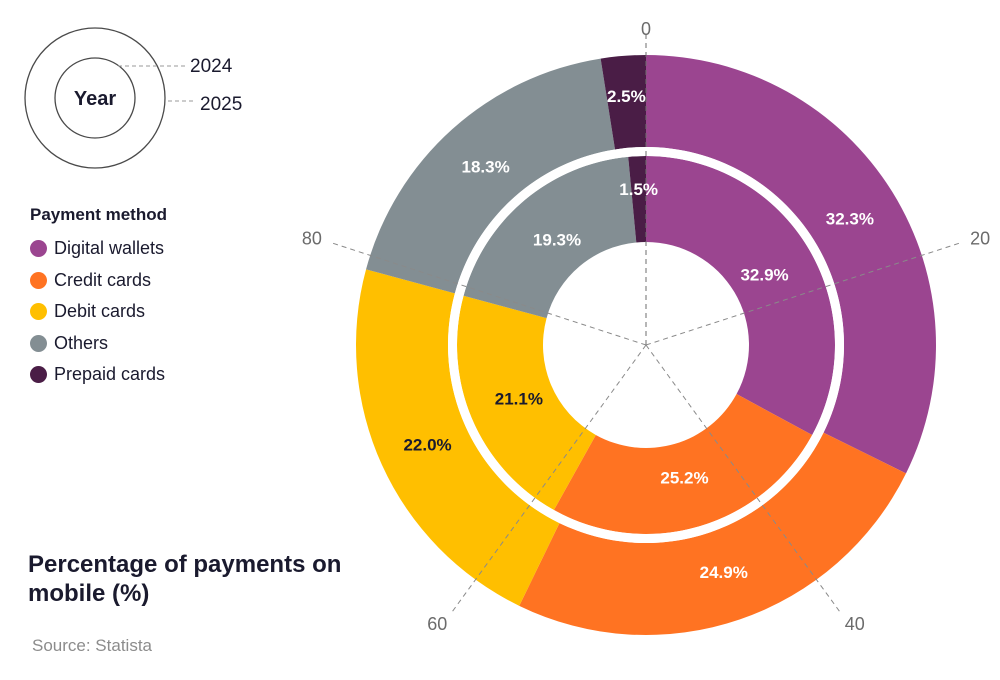 This screenshot has width=1000, height=680. Describe the element at coordinates (109, 248) in the screenshot. I see `legend-label-digital-wallets: Digital wallets` at that location.